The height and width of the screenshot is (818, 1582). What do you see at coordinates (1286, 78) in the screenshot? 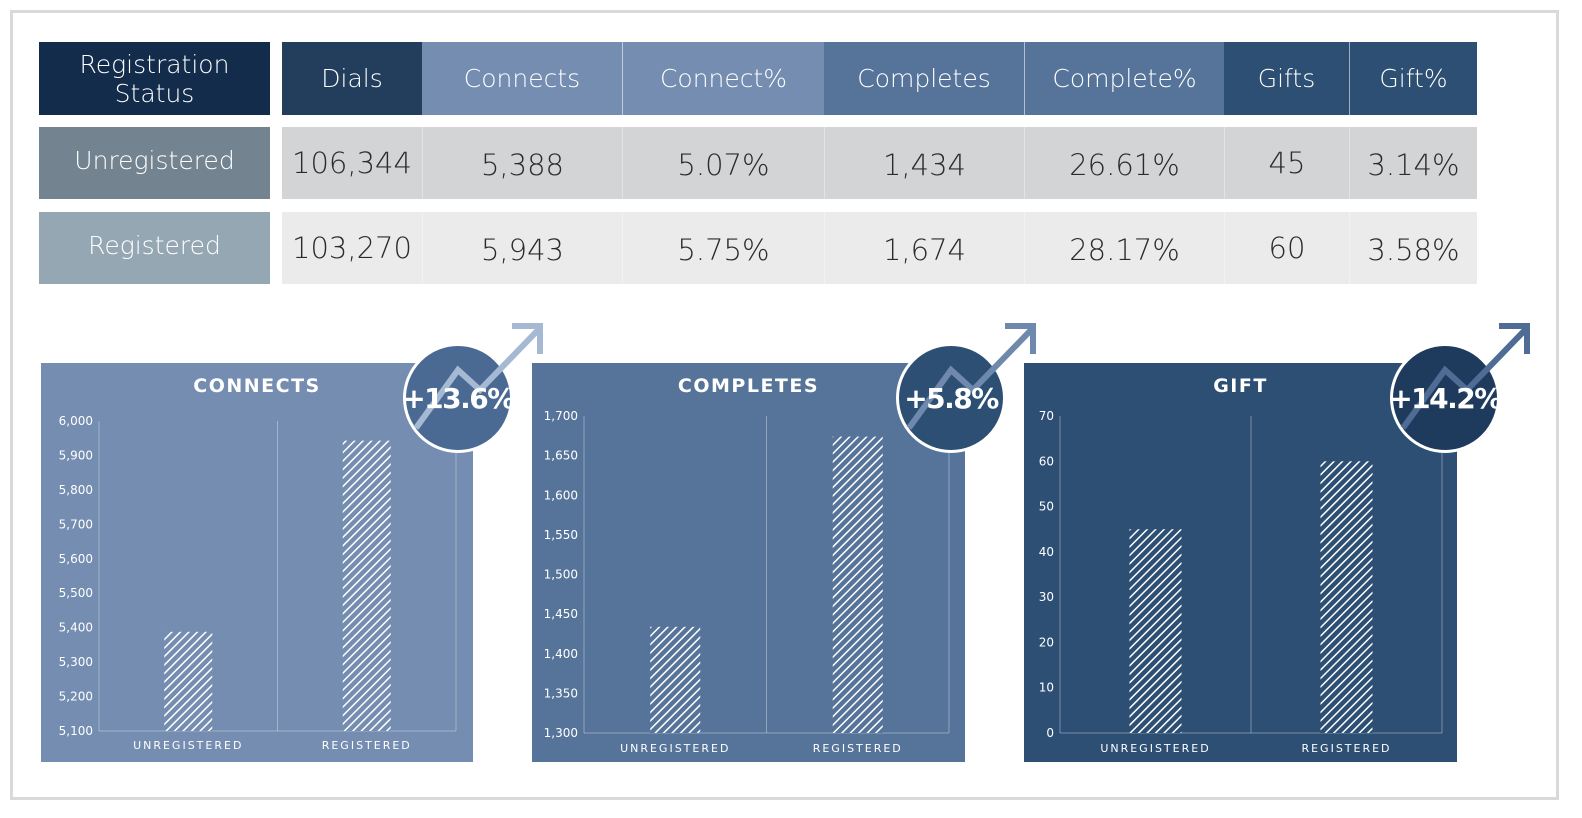
I see `header-gifts: Gifts` at bounding box center [1286, 78].